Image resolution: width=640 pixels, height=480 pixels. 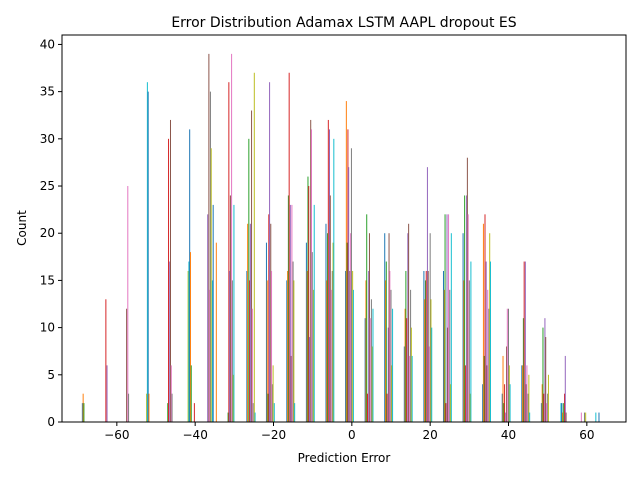 What do you see at coordinates (116, 435) in the screenshot?
I see `x-tick-label: −60` at bounding box center [116, 435].